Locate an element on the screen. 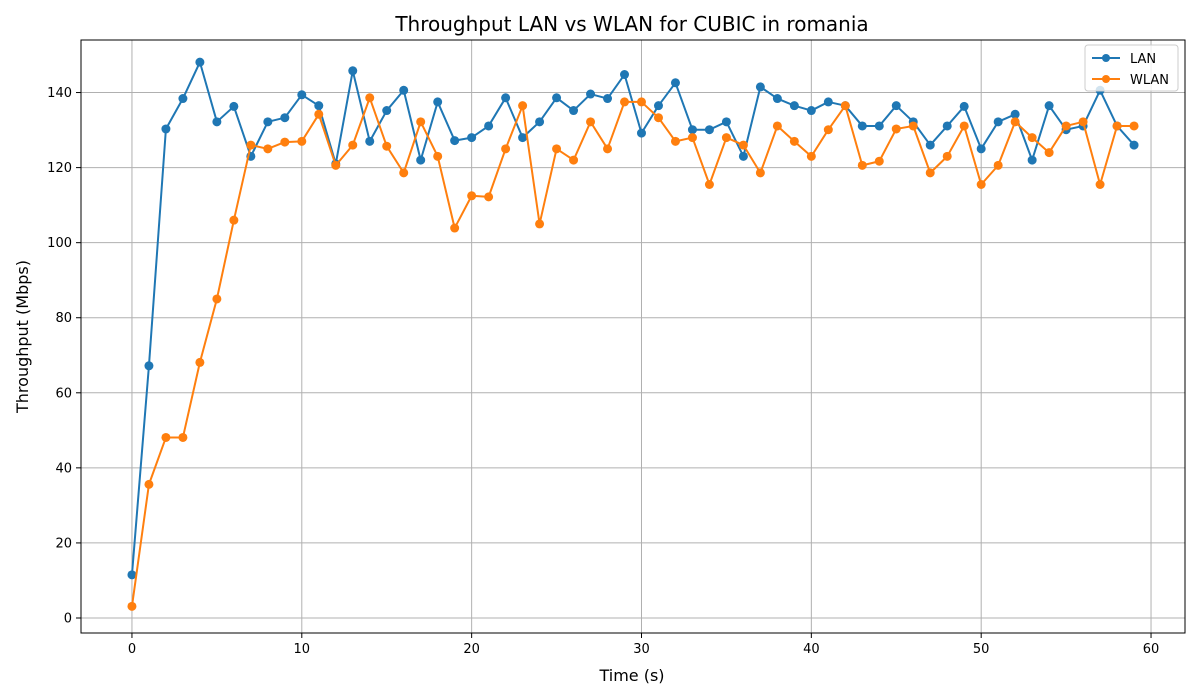 Image resolution: width=1200 pixels, height=700 pixels. y-tick-label: 120 is located at coordinates (59, 168).